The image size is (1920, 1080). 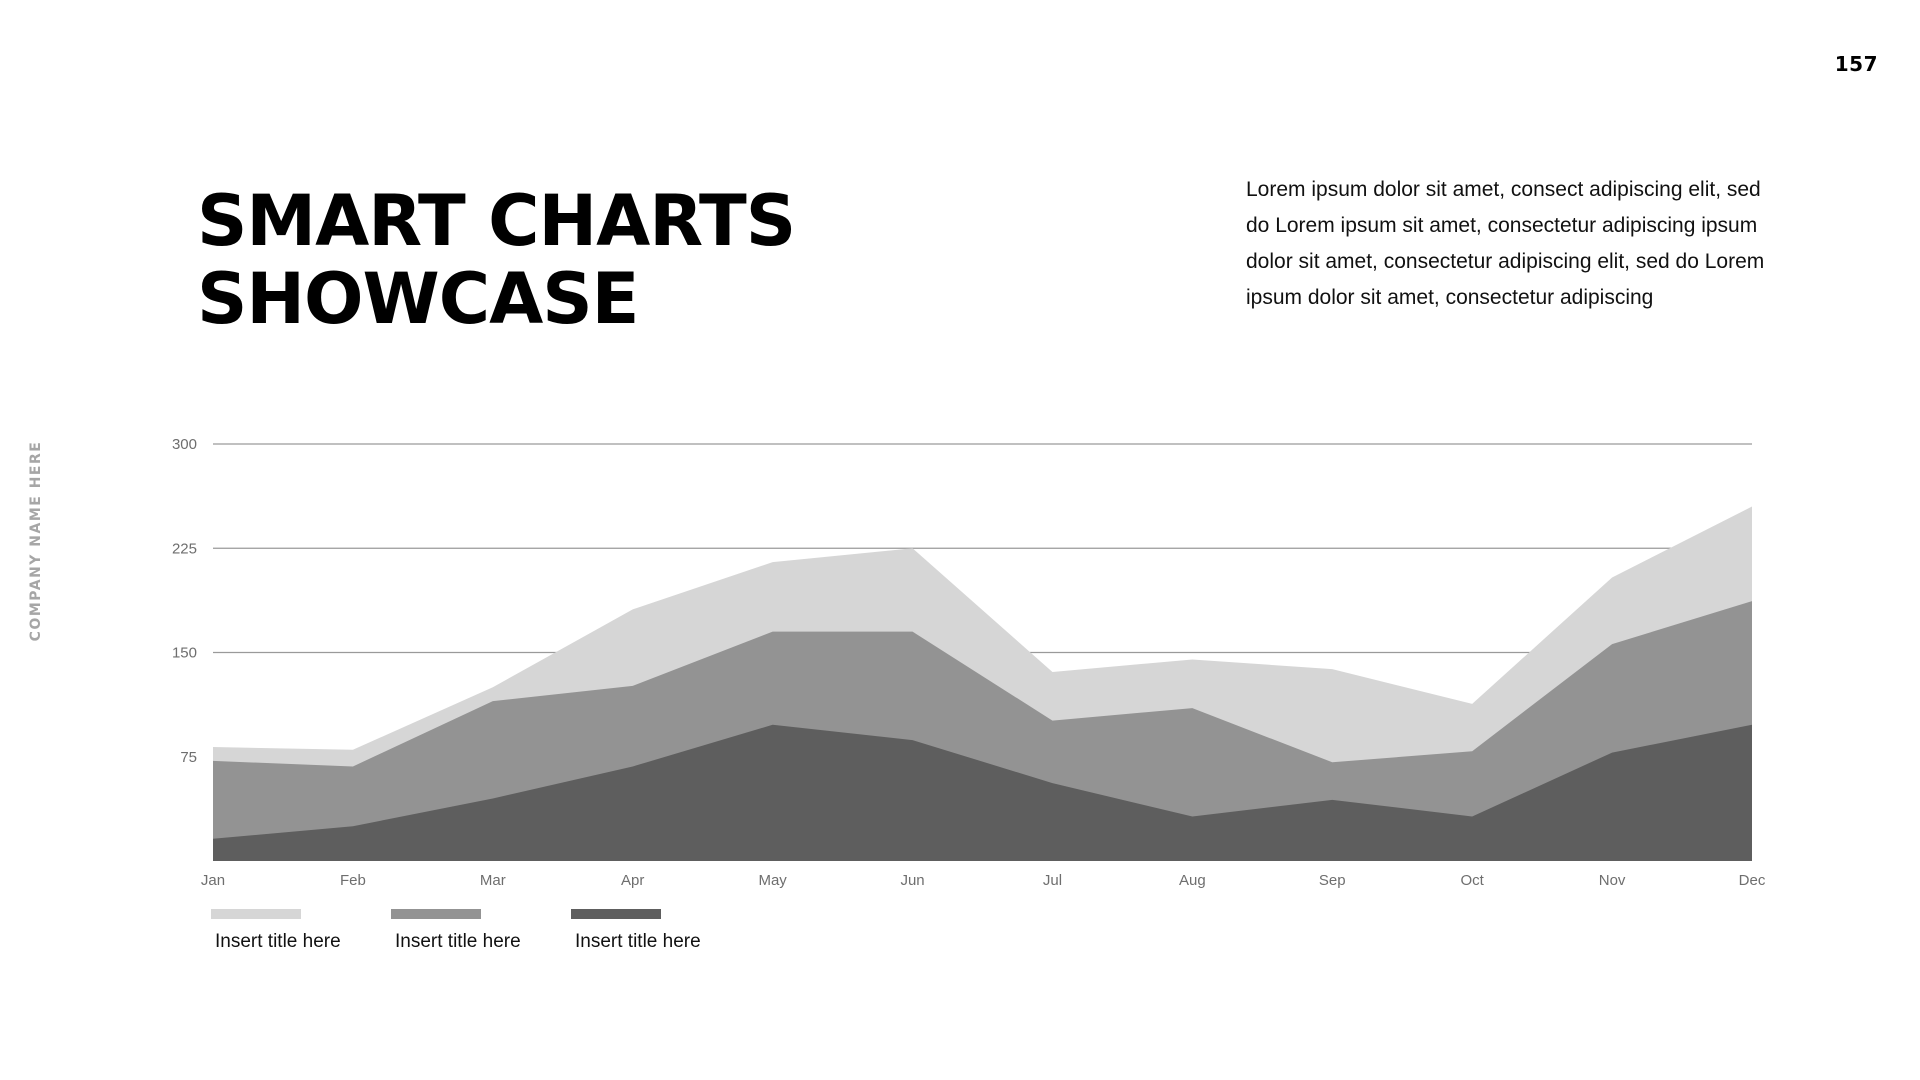 What do you see at coordinates (1612, 880) in the screenshot?
I see `x-tick-label: Nov` at bounding box center [1612, 880].